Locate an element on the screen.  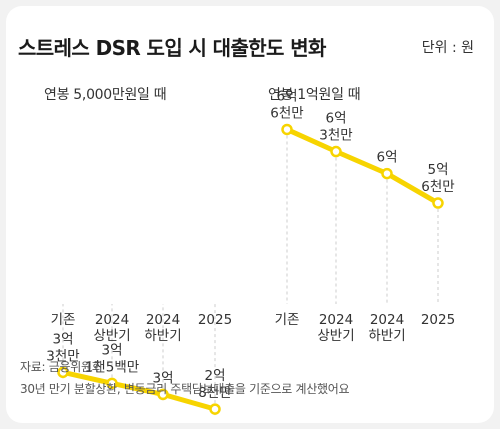
chart-2-subtitle: 연봉 1억원일 때 is located at coordinates (314, 95).